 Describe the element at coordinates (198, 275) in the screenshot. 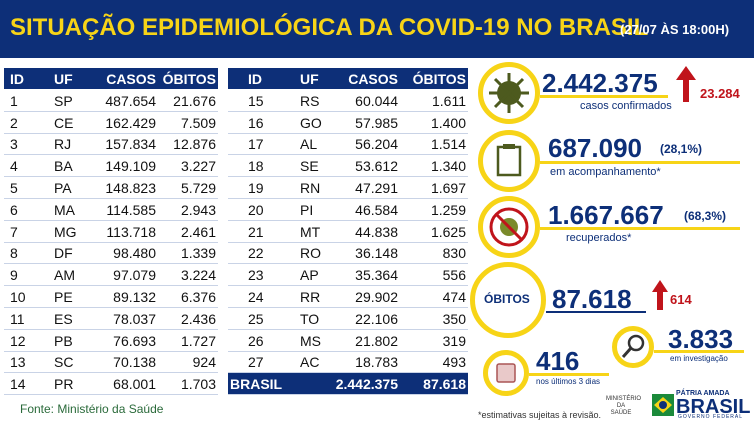

I see `cell: 3.224` at that location.